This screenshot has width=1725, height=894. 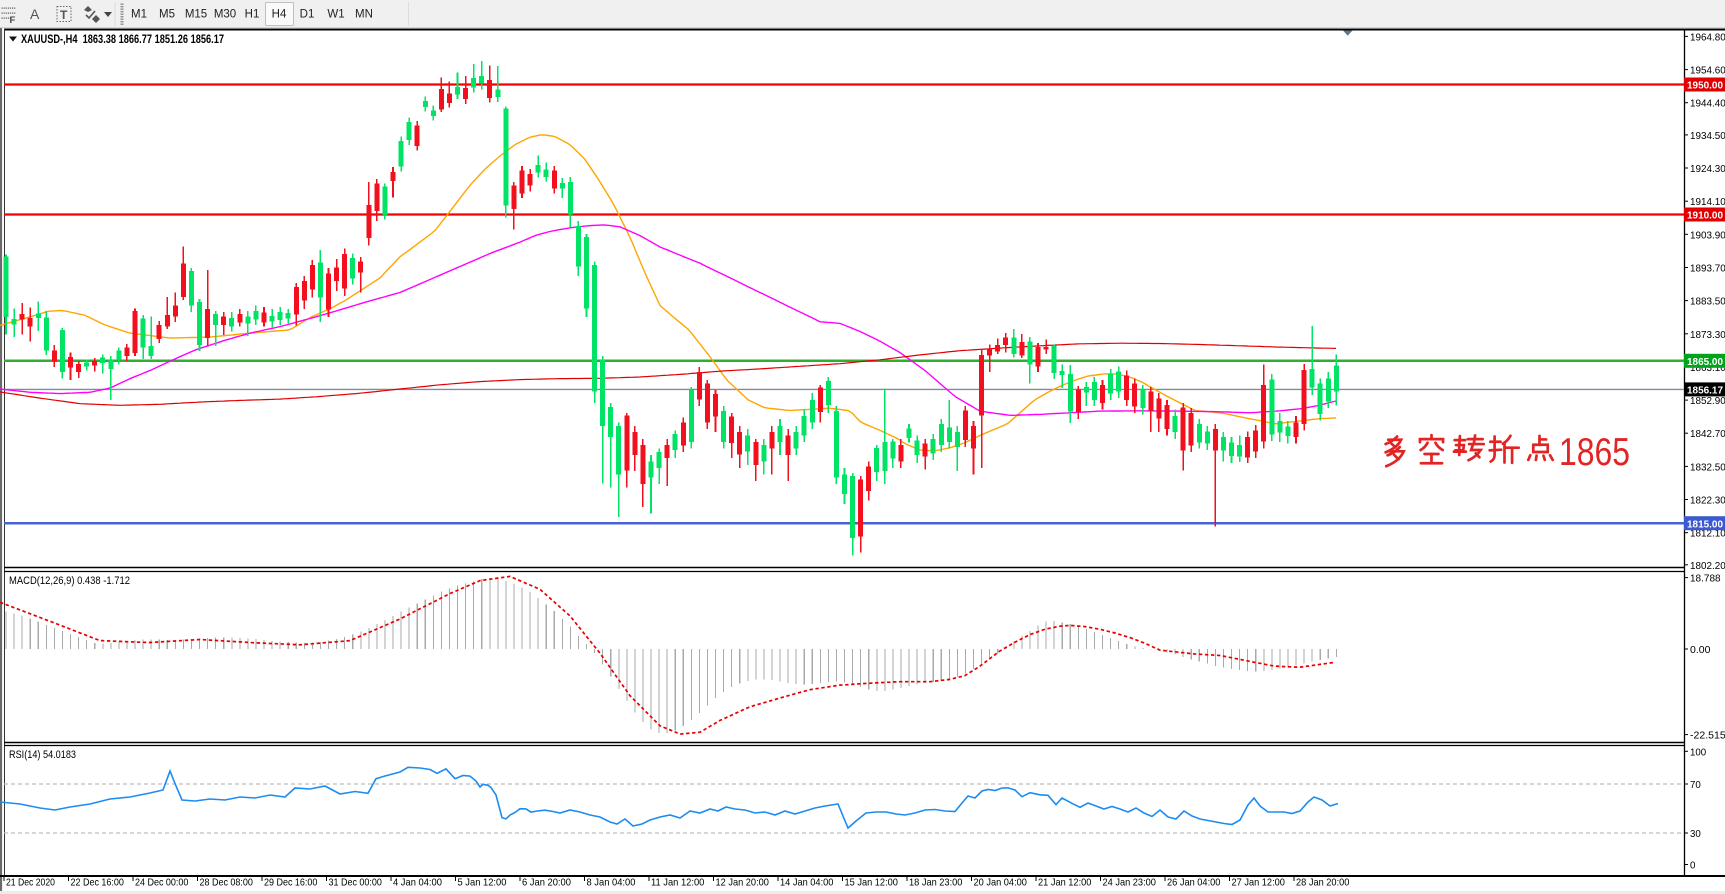 What do you see at coordinates (167, 15) in the screenshot?
I see `svg-text: M5` at bounding box center [167, 15].